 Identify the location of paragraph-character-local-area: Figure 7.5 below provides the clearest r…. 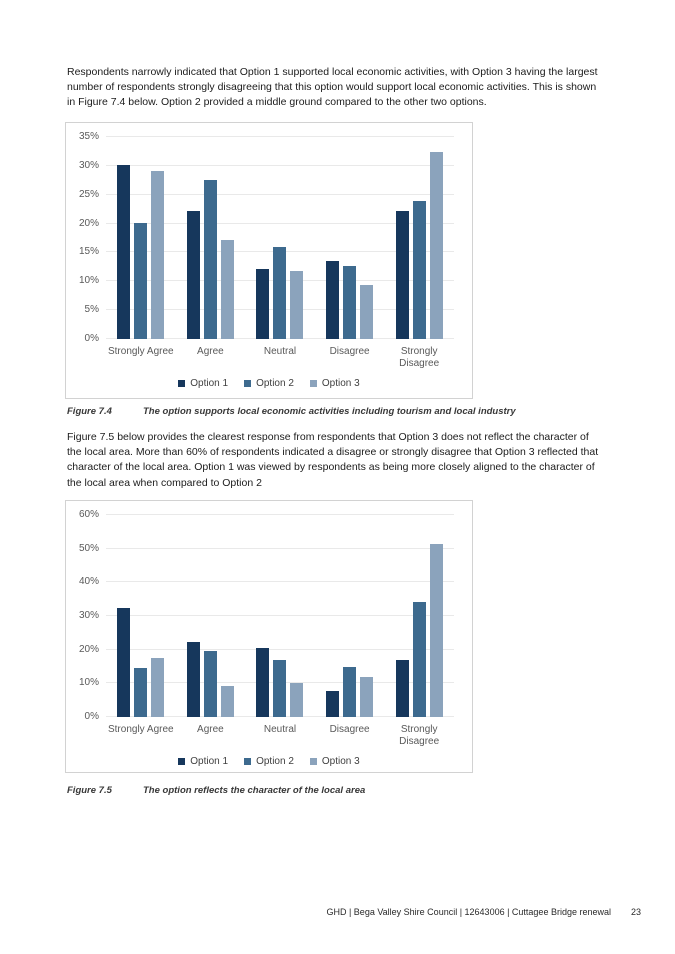
(343, 460).